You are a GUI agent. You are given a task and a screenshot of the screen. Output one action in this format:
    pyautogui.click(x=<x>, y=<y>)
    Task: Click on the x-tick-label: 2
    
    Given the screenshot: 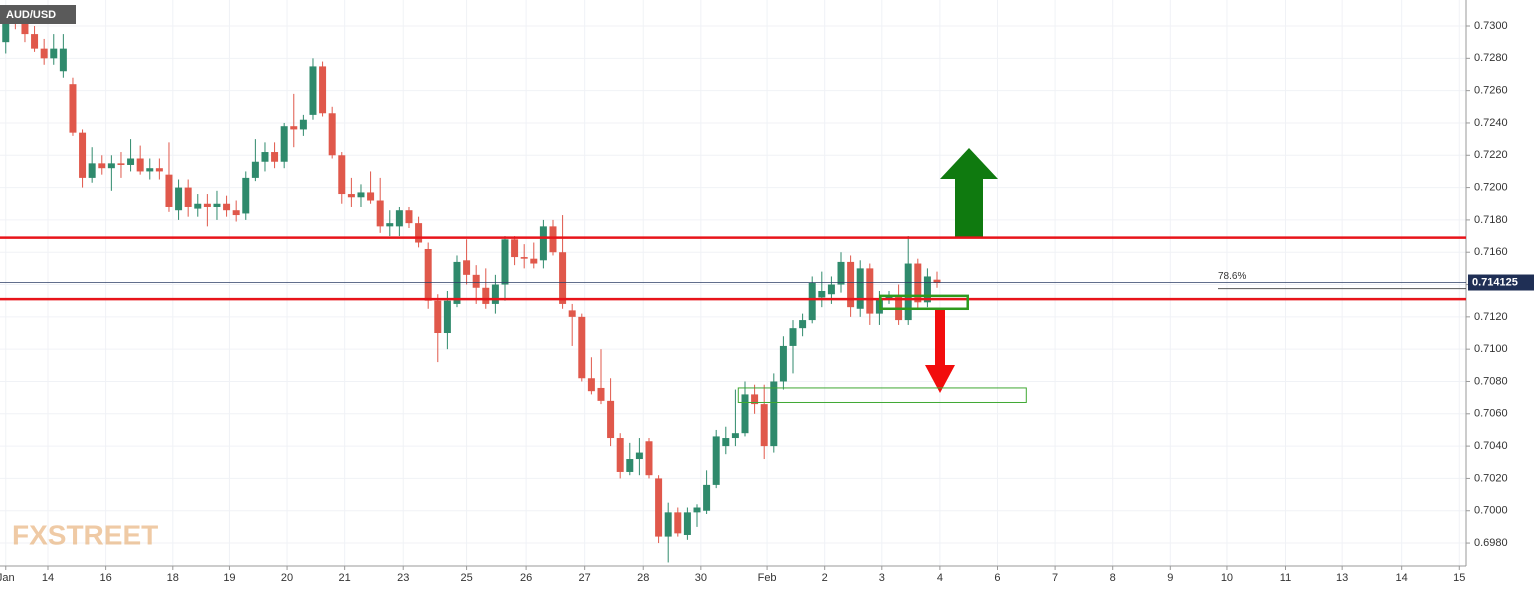 What is the action you would take?
    pyautogui.click(x=825, y=578)
    